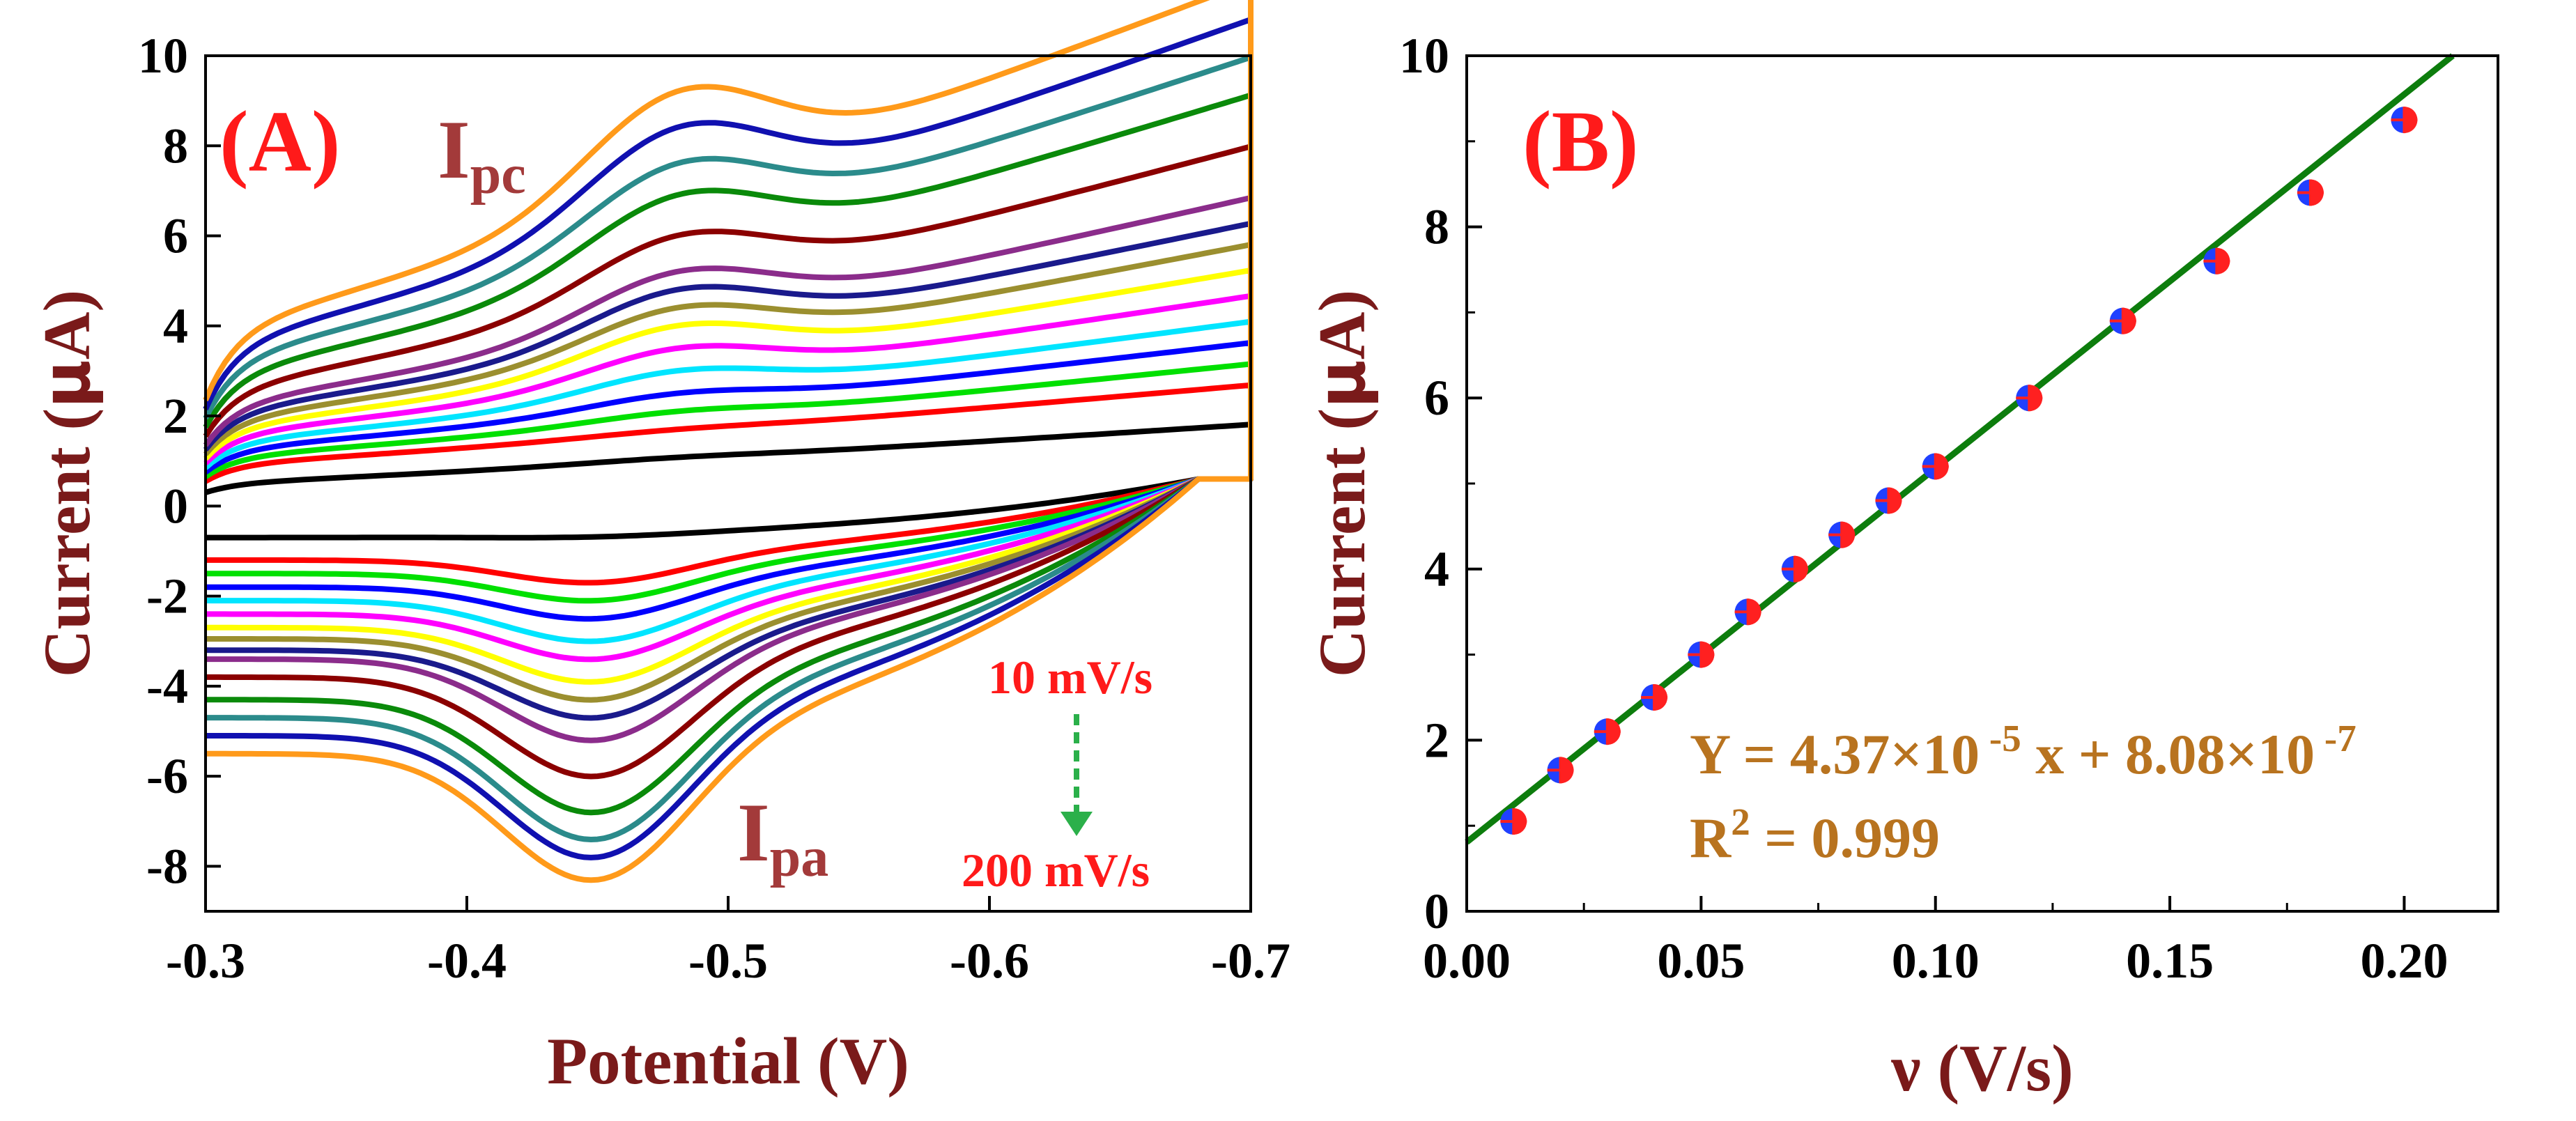 The image size is (2576, 1121). I want to click on panel-b-y-ticks: 0 2 4 6 8 10, so click(1440, 483).